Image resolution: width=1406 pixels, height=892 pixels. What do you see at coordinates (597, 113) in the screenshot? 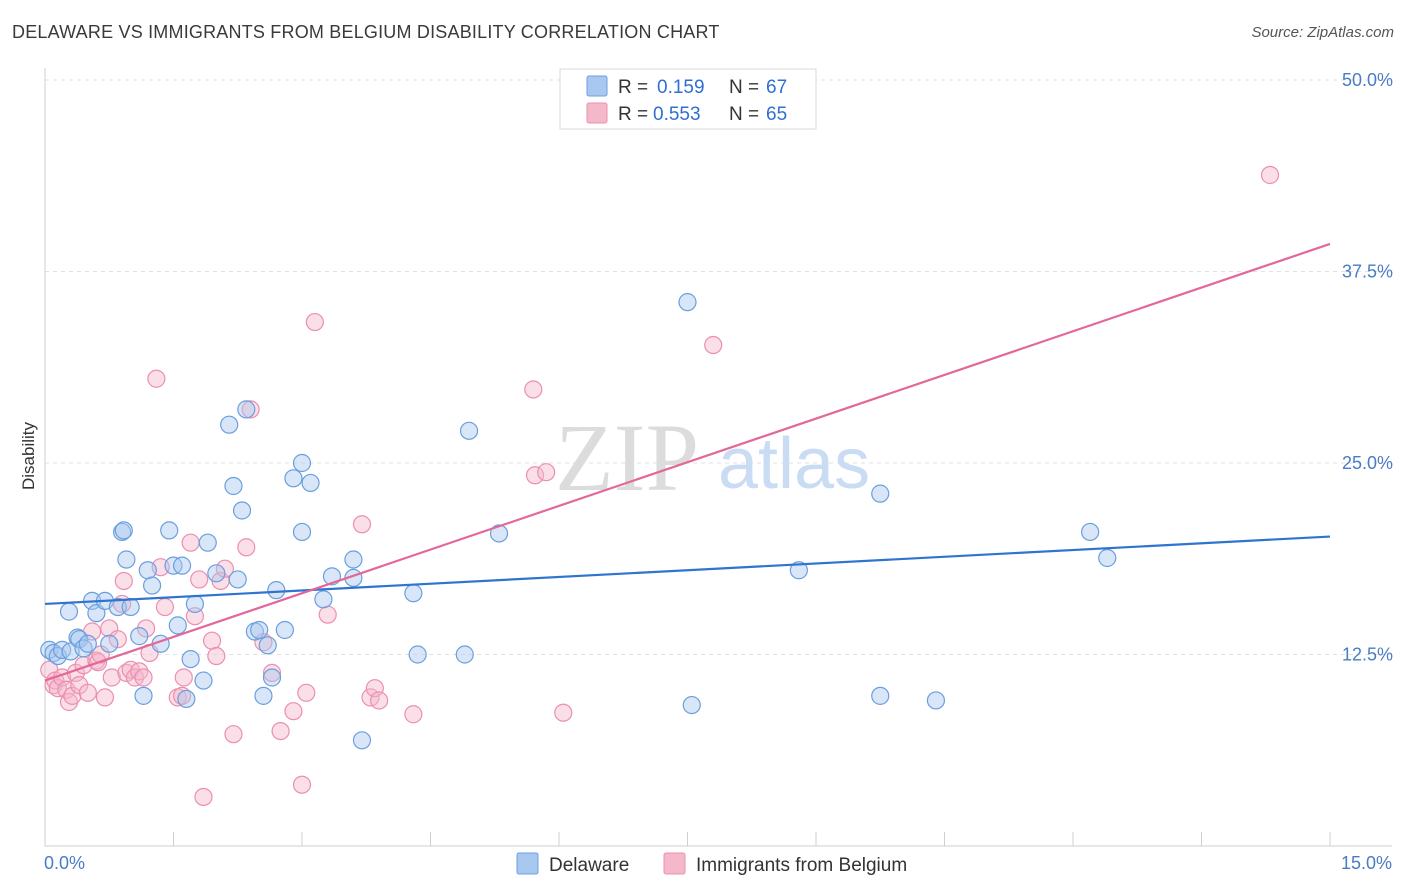
I see `legend-swatch-belgium` at bounding box center [597, 113].